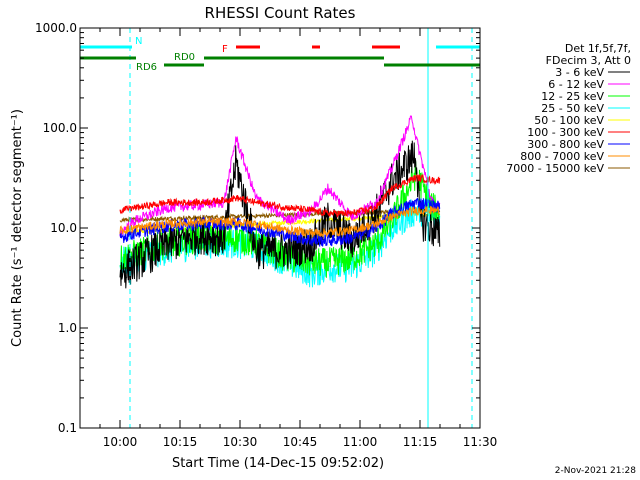 This screenshot has width=640, height=480. Describe the element at coordinates (569, 120) in the screenshot. I see `legend-entry-label: 50 - 100 keV` at that location.